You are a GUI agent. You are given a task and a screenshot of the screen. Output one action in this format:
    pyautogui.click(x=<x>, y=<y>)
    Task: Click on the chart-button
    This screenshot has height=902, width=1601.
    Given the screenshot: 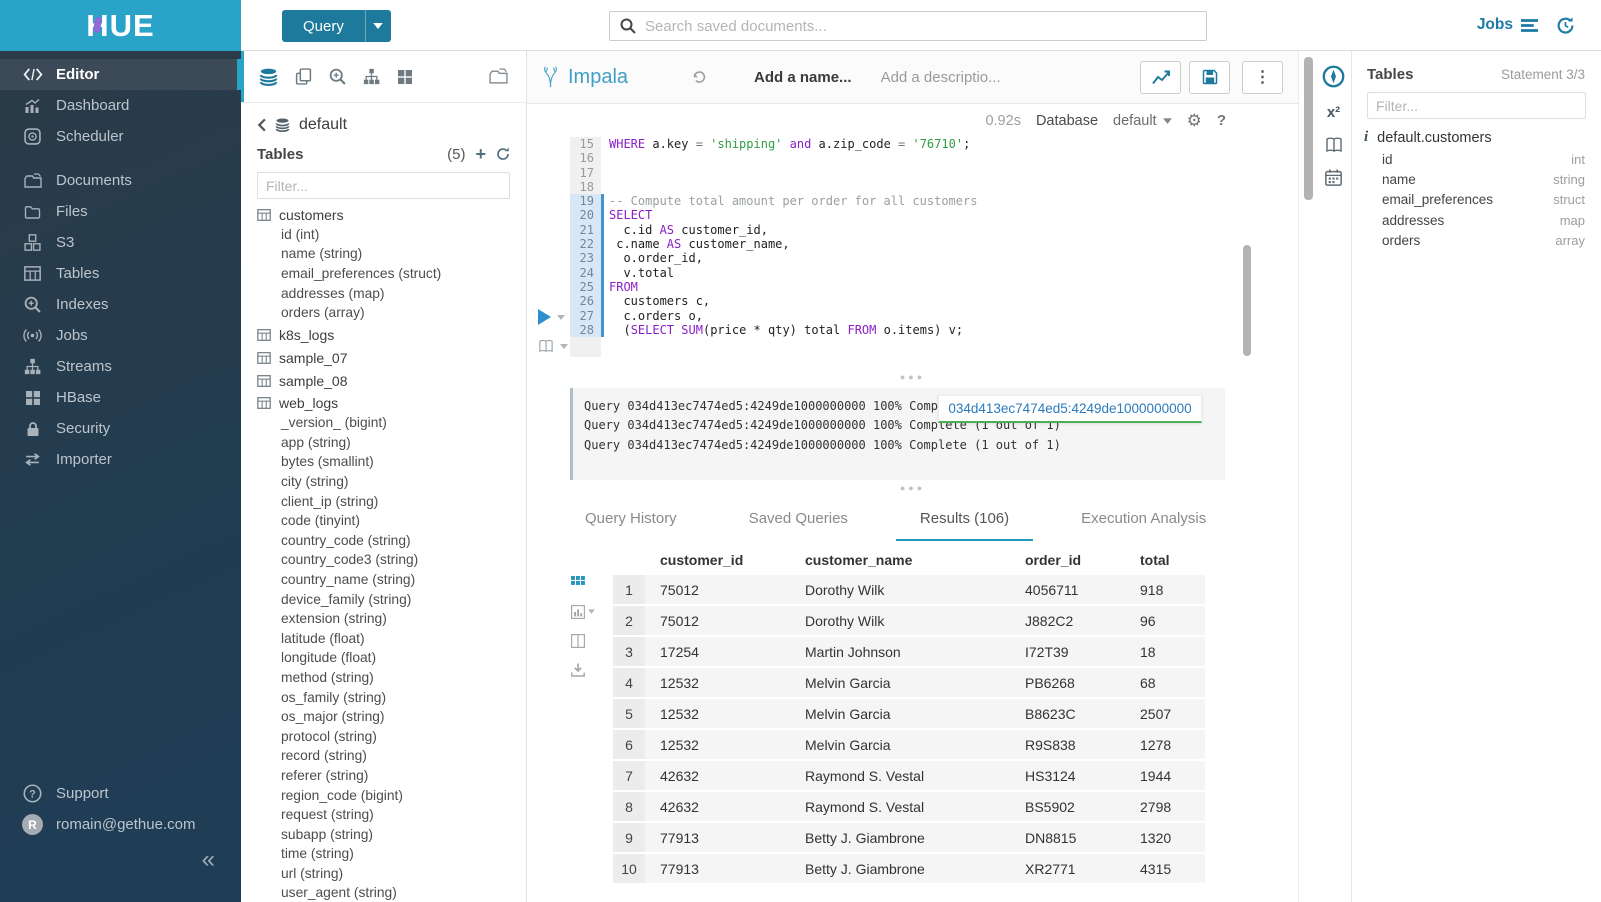 What is the action you would take?
    pyautogui.click(x=1160, y=77)
    